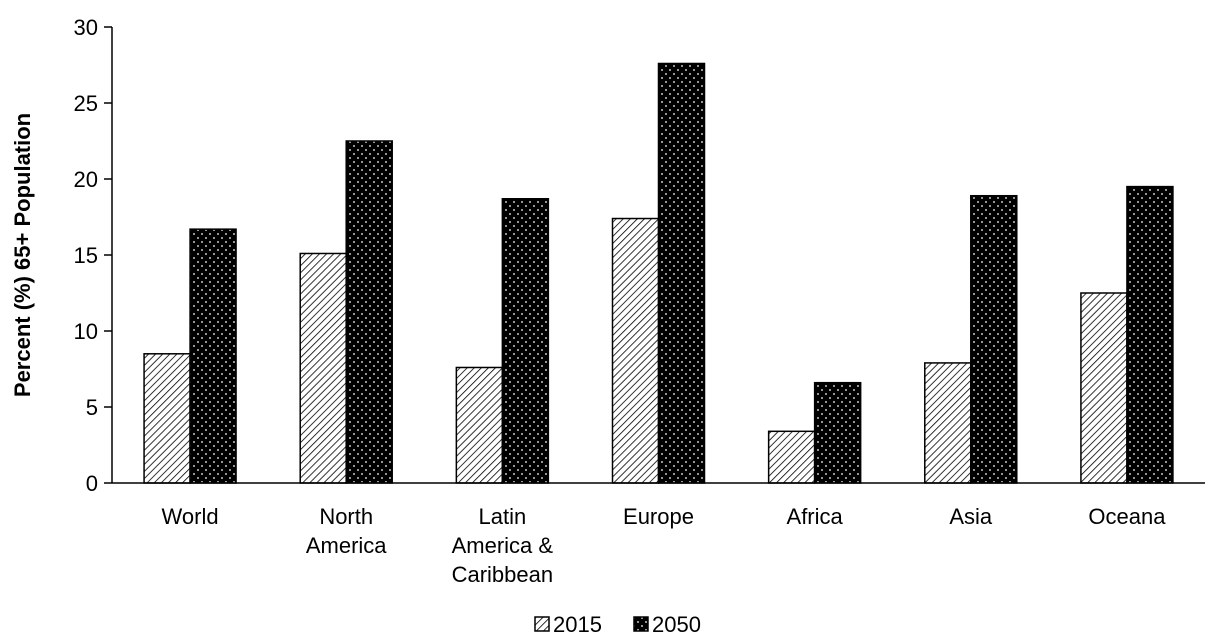 The image size is (1214, 643). What do you see at coordinates (815, 516) in the screenshot?
I see `x-tick-label: Africa` at bounding box center [815, 516].